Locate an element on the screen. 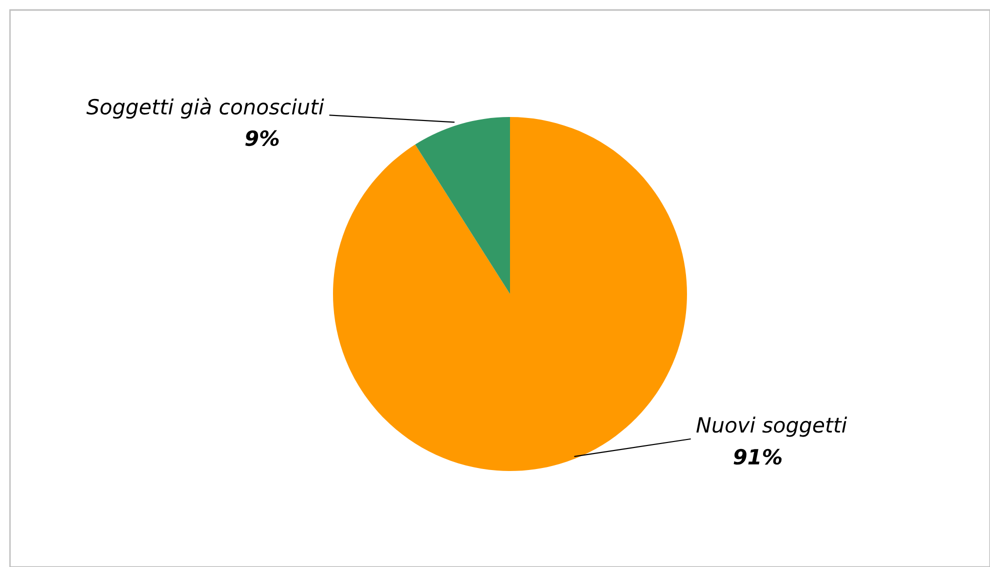 The height and width of the screenshot is (567, 990). pie-slice is located at coordinates (462, 205).